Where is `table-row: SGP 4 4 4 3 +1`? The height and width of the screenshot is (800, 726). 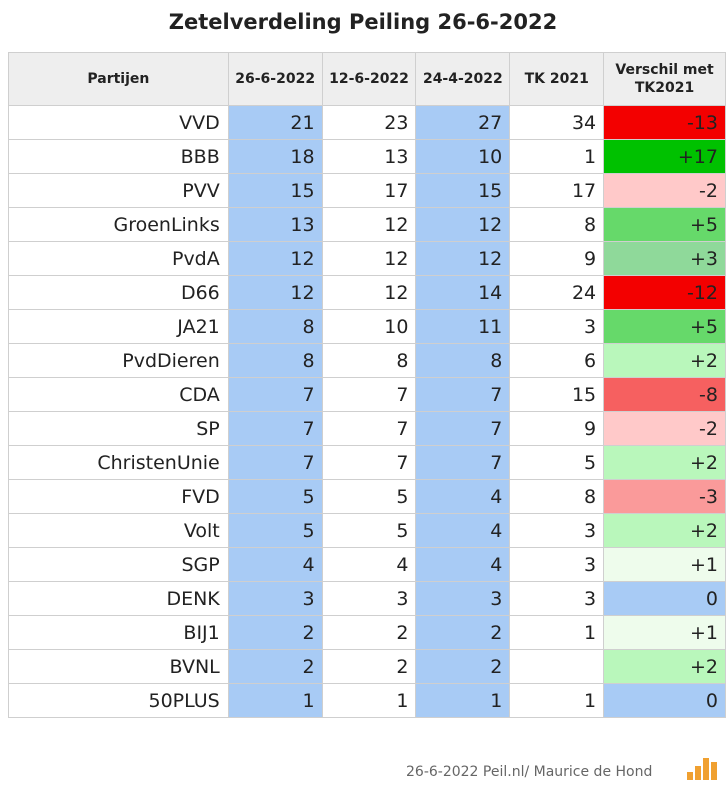
table-row: SGP 4 4 4 3 +1 is located at coordinates (367, 564).